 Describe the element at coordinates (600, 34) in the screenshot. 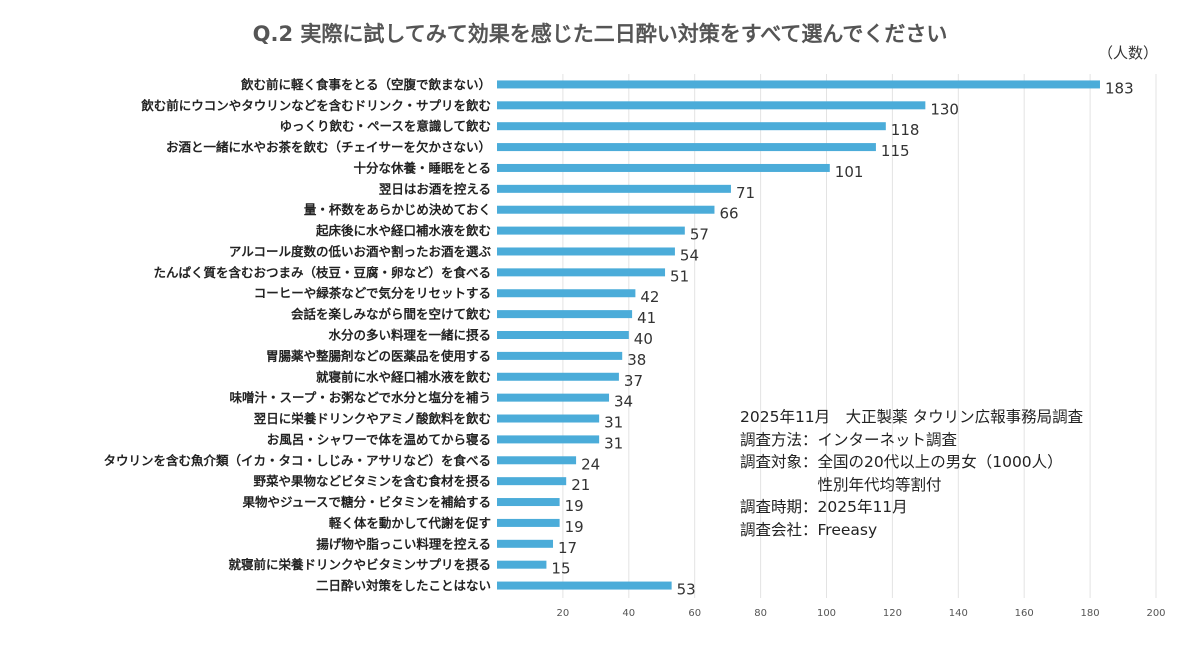

I see `chart-title: Q.2 実際に試してみて効果を感じた二日酔い対策をすべて選んでください` at that location.